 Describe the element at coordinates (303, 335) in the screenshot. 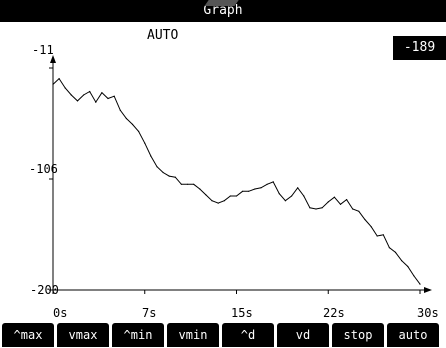

I see `softkey-delta-down: vd` at that location.